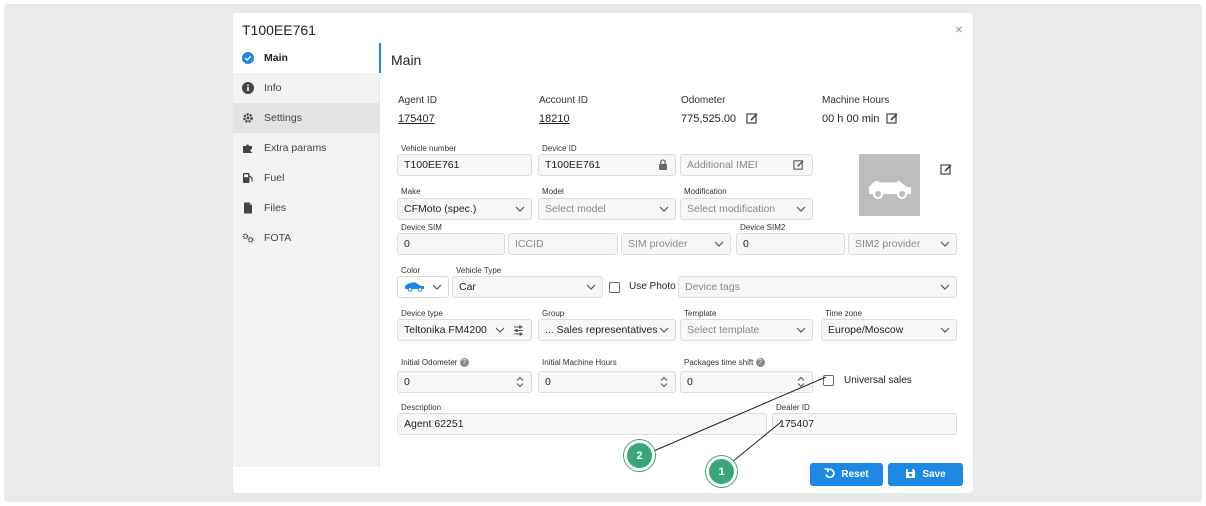  Describe the element at coordinates (248, 148) in the screenshot. I see `puzzle-icon` at that location.